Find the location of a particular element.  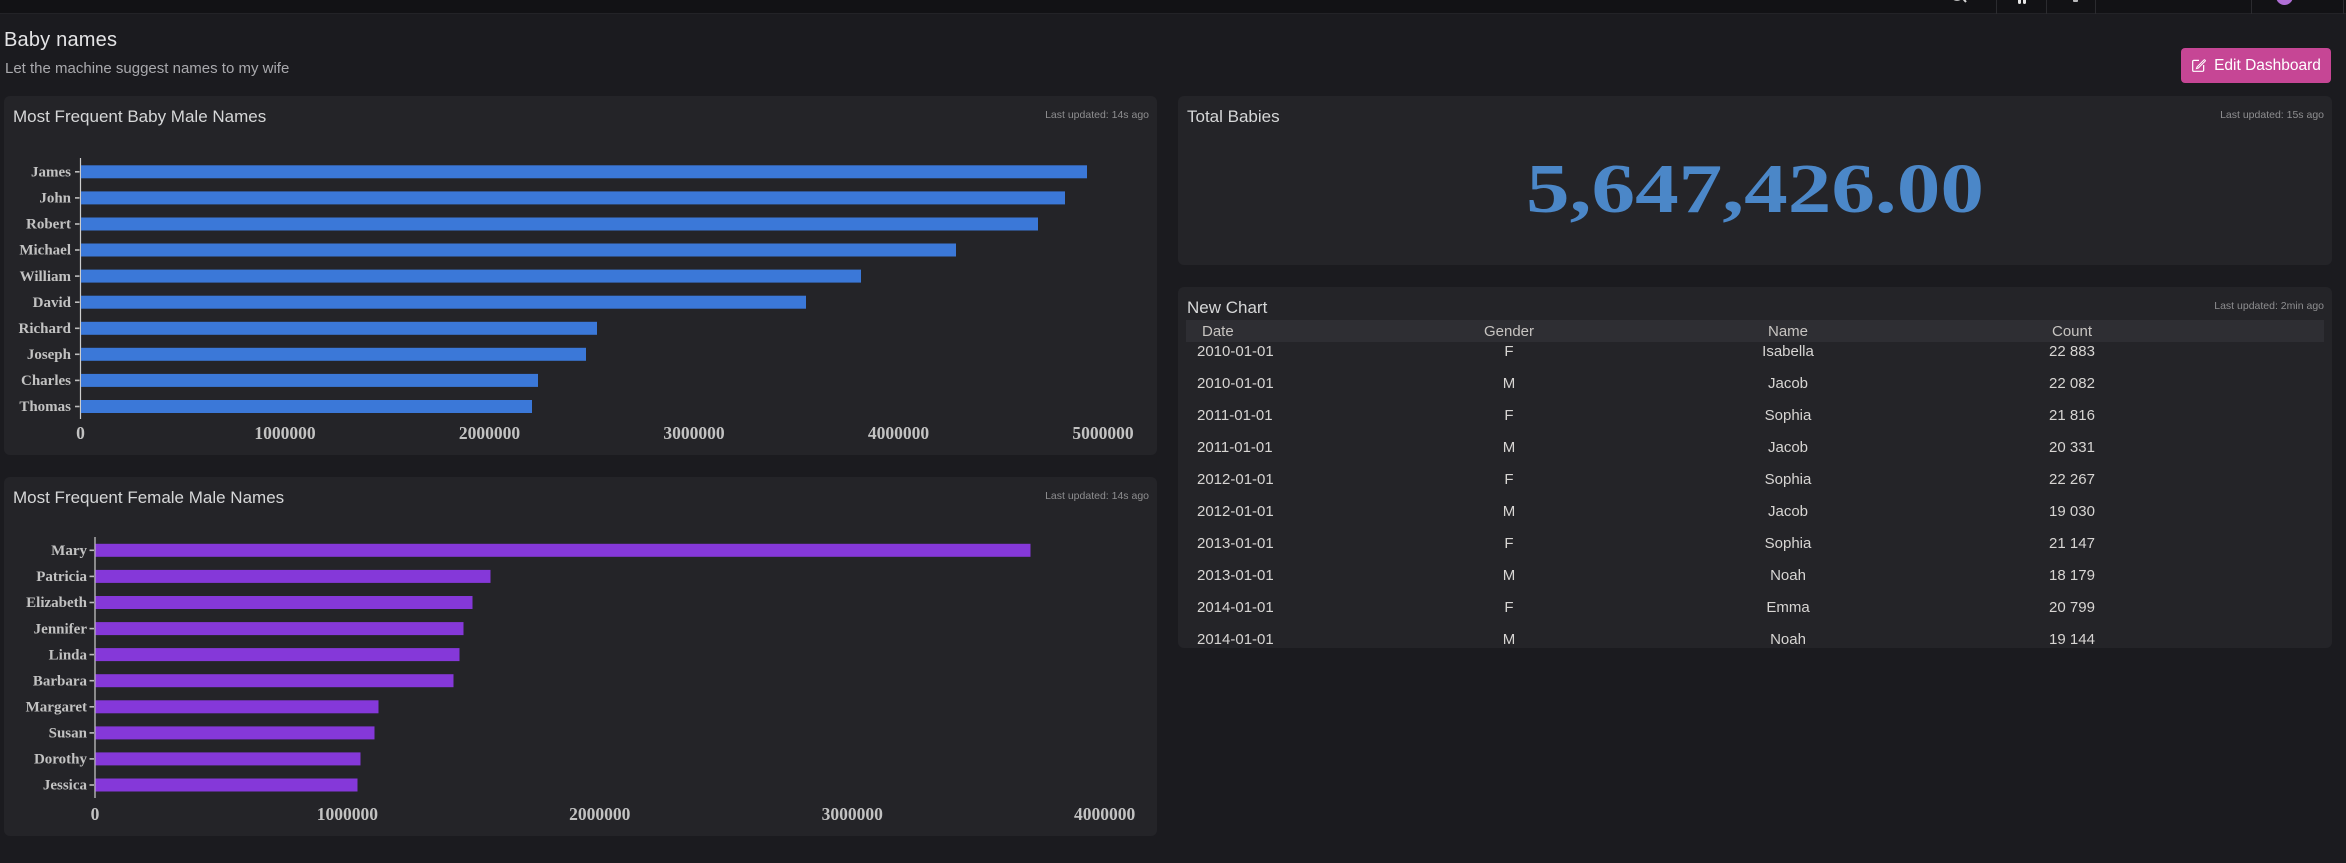

svg-text: Michael is located at coordinates (45, 251).